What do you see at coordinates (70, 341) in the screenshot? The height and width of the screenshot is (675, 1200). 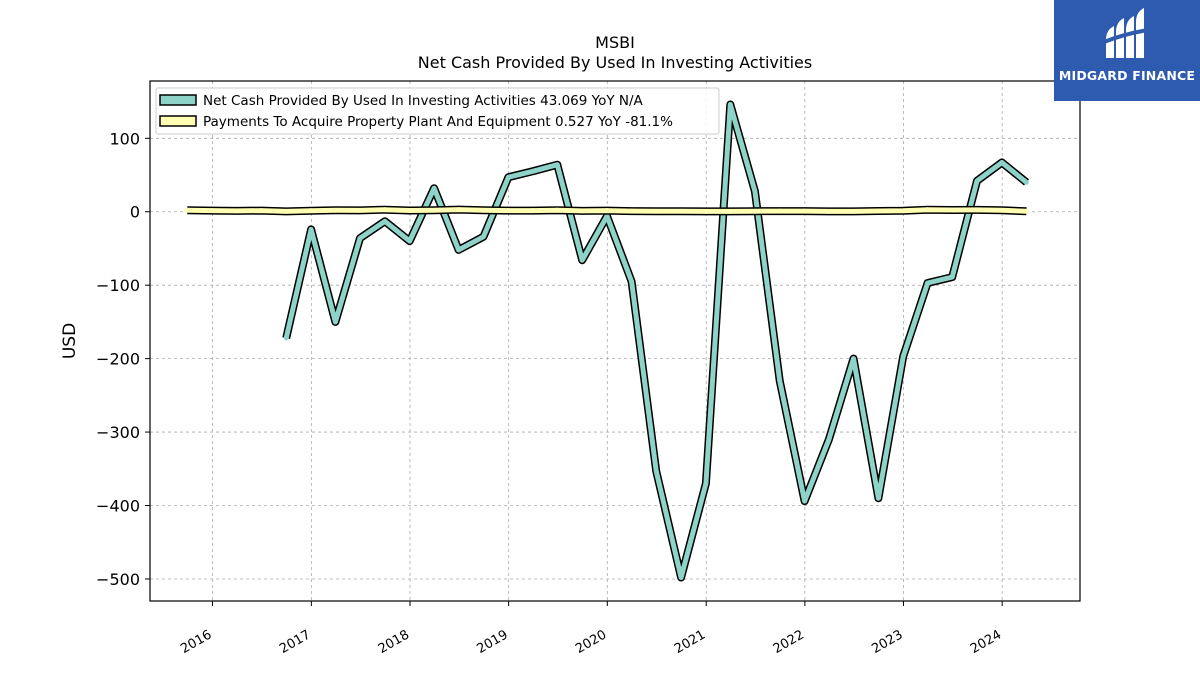 I see `y-axis-label: USD` at bounding box center [70, 341].